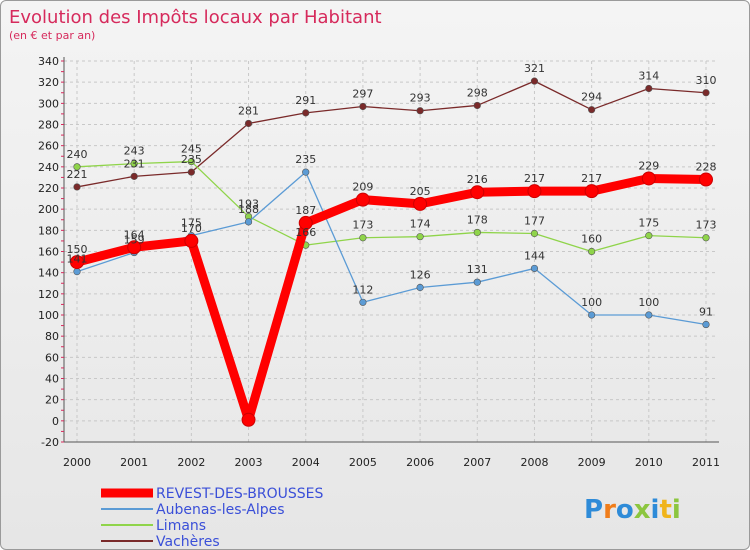 This screenshot has height=550, width=750. Describe the element at coordinates (706, 312) in the screenshot. I see `data-label: 91` at that location.